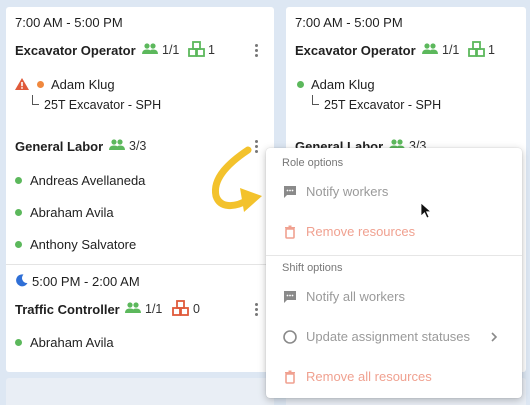  What do you see at coordinates (494, 337) in the screenshot?
I see `chevron-right-icon` at bounding box center [494, 337].